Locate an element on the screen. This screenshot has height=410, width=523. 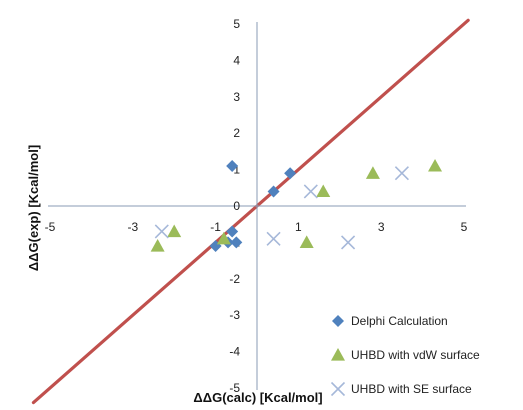
legend-entry: UHBD with vdW surface is located at coordinates (405, 355).